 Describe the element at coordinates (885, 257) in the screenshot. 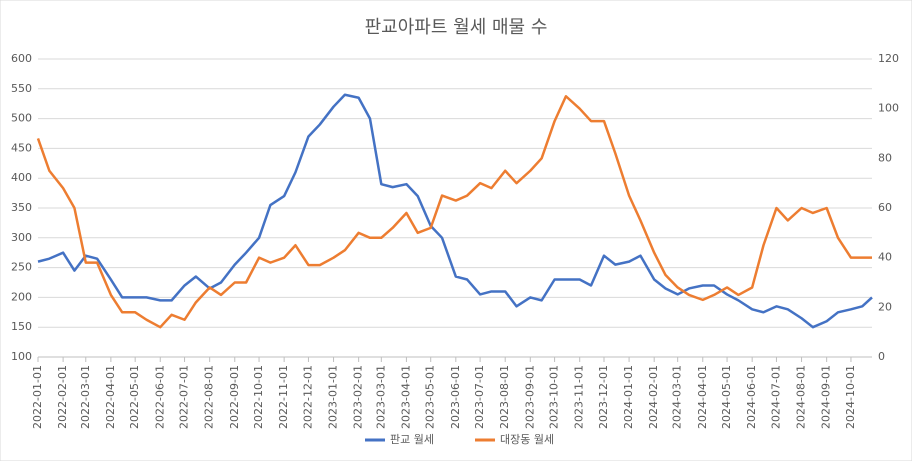

I see `y2-tick-label: 40` at that location.